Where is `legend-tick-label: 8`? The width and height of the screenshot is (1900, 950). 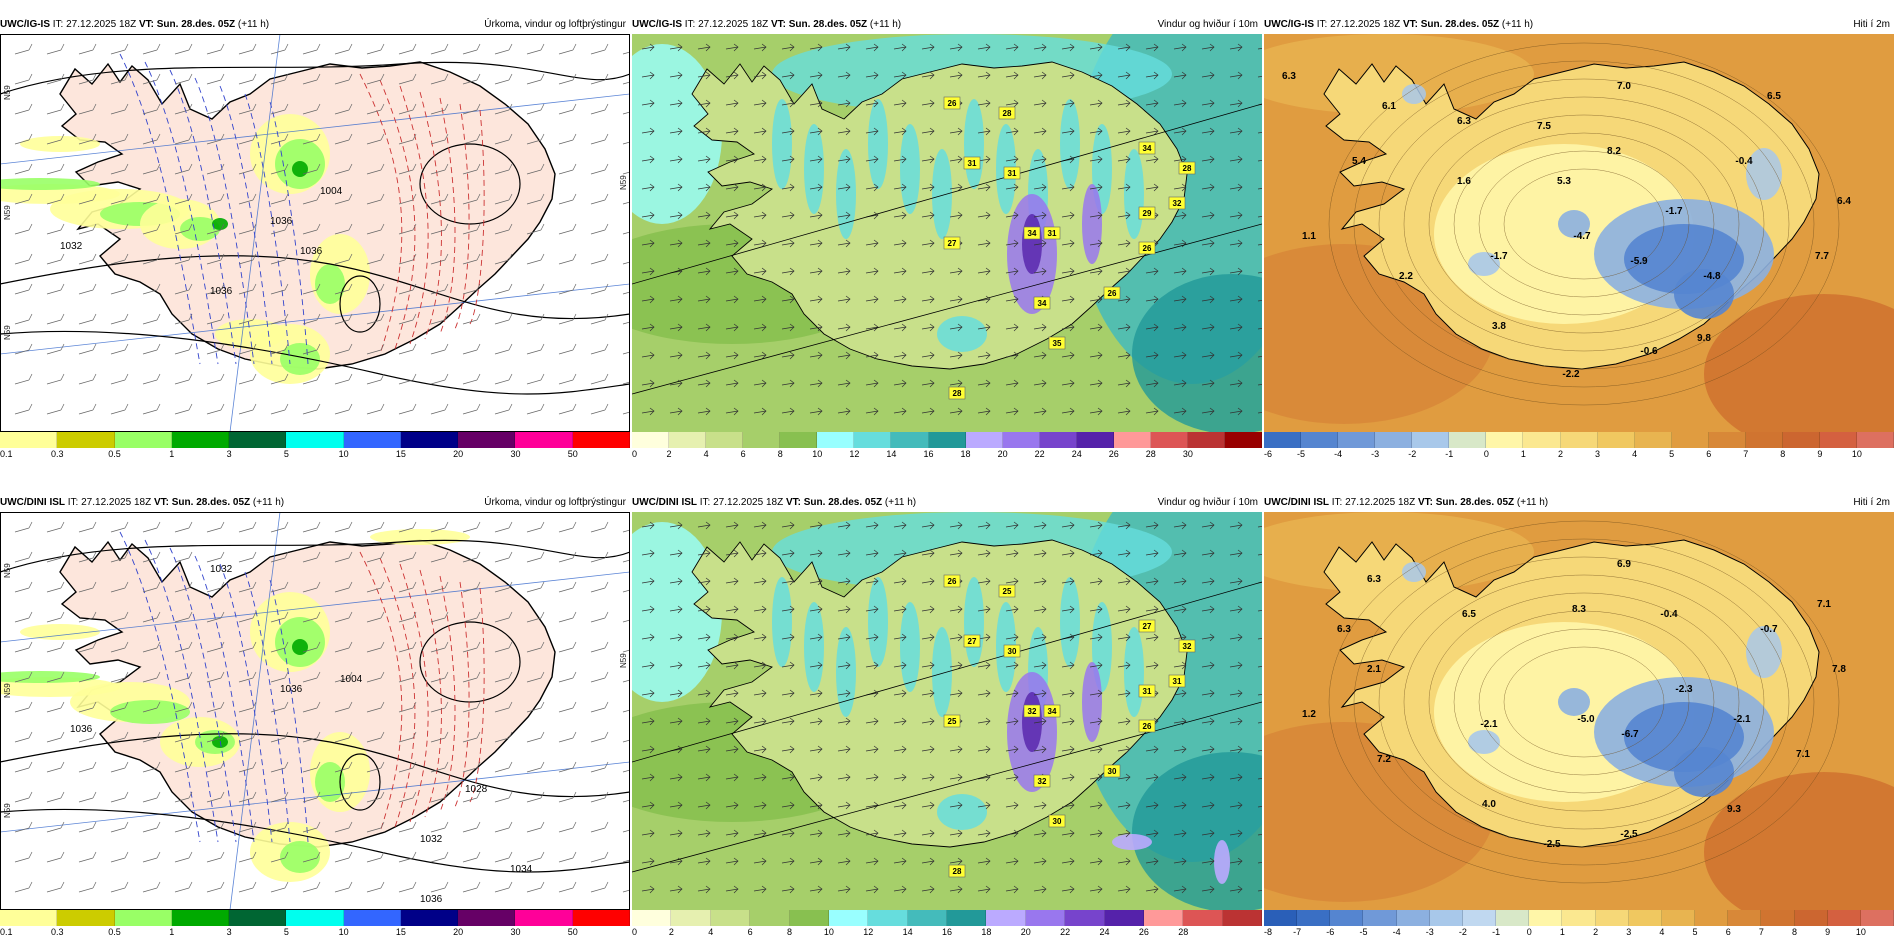 legend-tick-label: 8 is located at coordinates (1795, 932).